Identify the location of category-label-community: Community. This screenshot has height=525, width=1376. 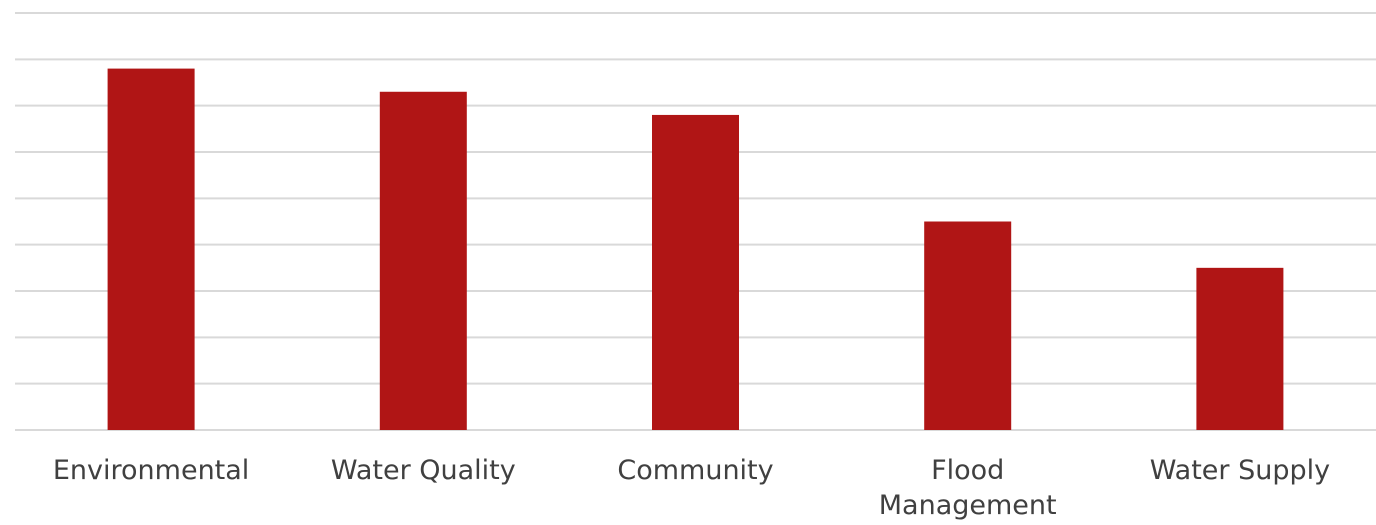
(695, 470).